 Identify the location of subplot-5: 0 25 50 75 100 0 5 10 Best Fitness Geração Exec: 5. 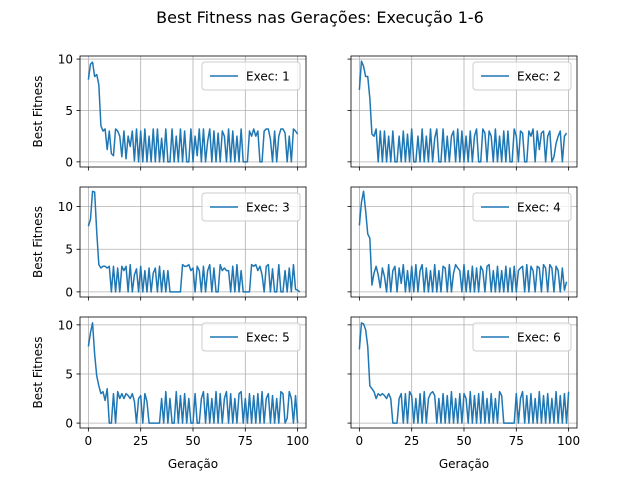
(170, 393).